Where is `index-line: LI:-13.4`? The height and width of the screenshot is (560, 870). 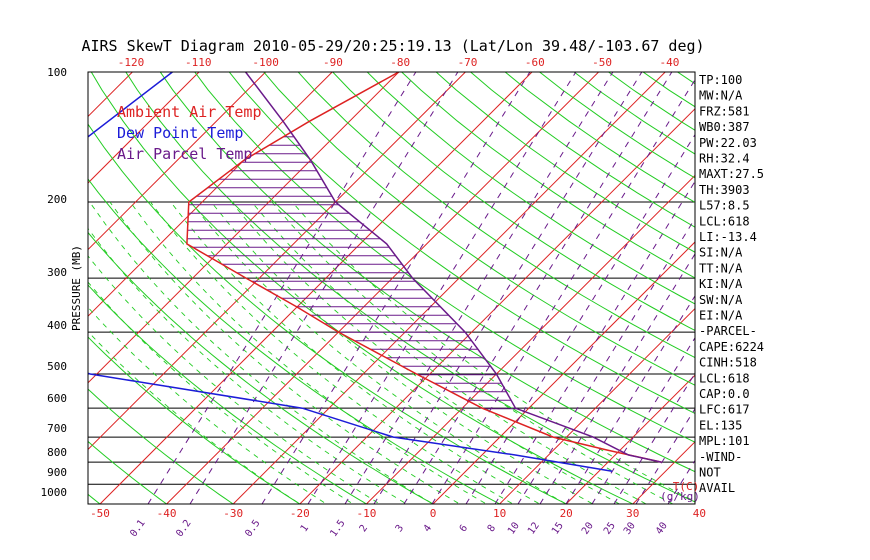 index-line: LI:-13.4 is located at coordinates (728, 237).